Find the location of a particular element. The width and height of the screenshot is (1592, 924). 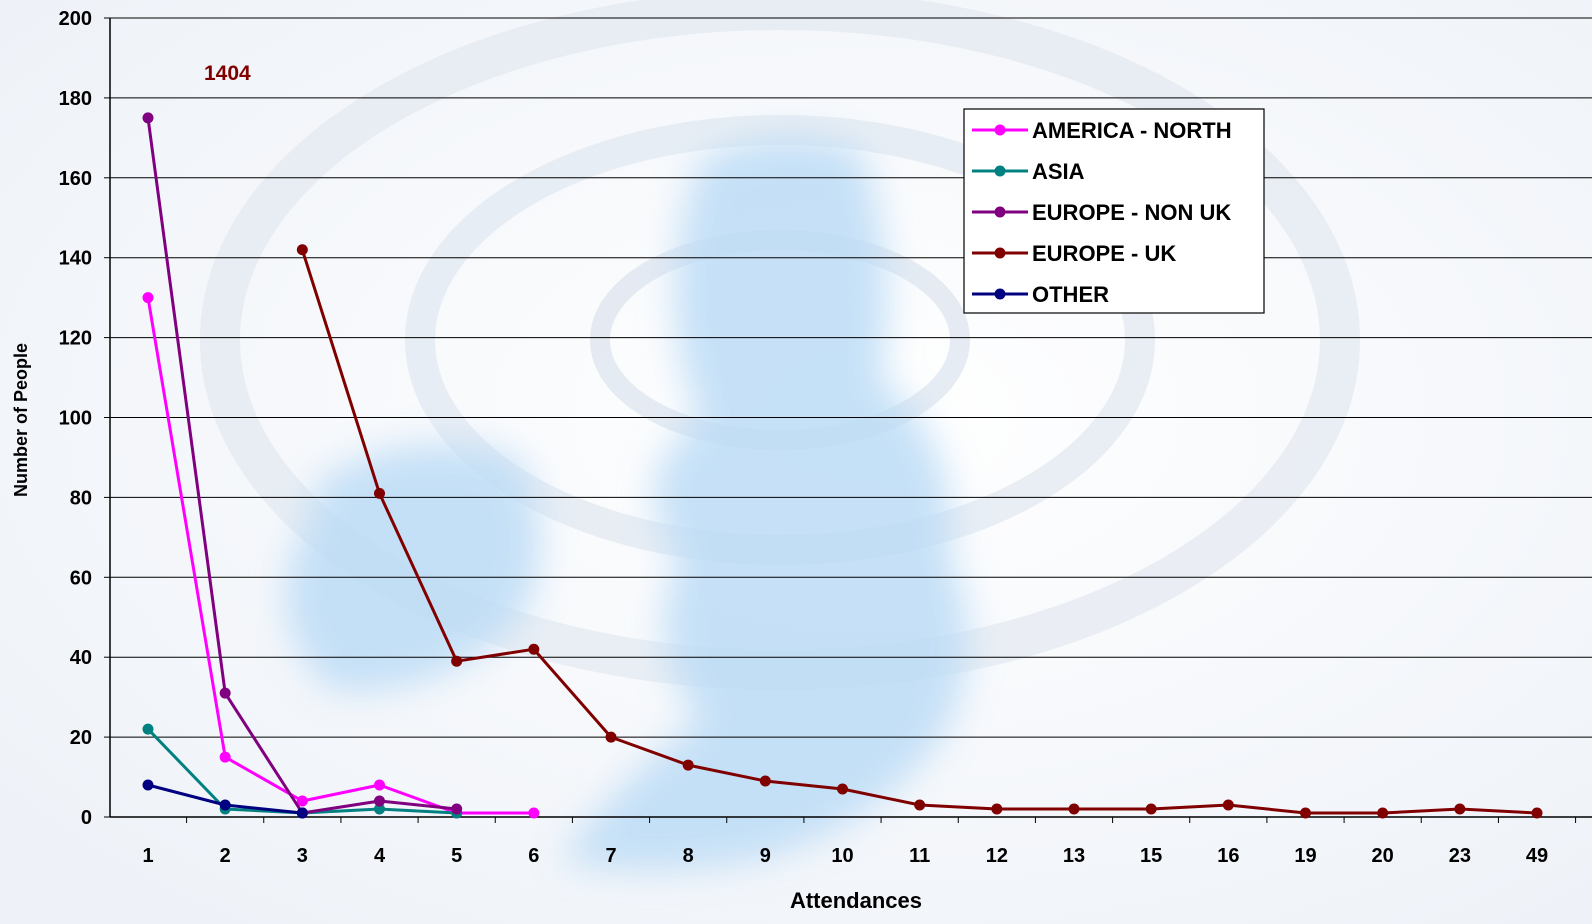

legend-label: EUROPE - UK is located at coordinates (1104, 253).